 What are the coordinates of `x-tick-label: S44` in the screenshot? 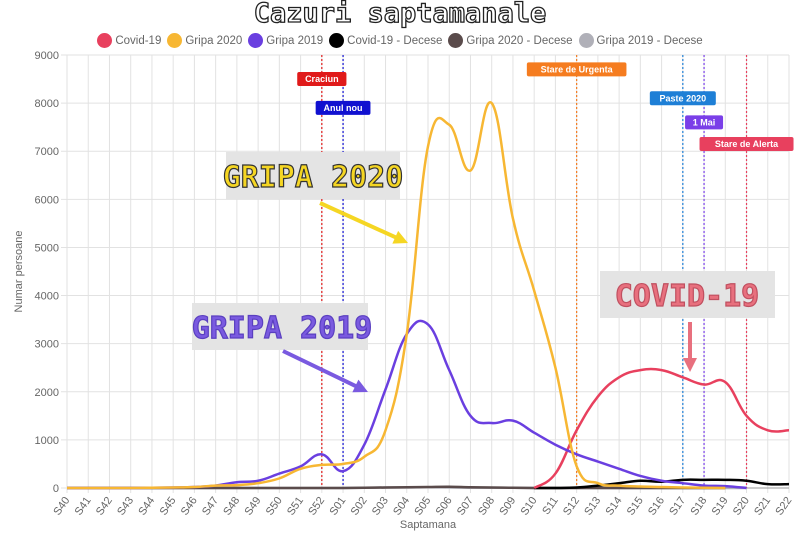 It's located at (146, 506).